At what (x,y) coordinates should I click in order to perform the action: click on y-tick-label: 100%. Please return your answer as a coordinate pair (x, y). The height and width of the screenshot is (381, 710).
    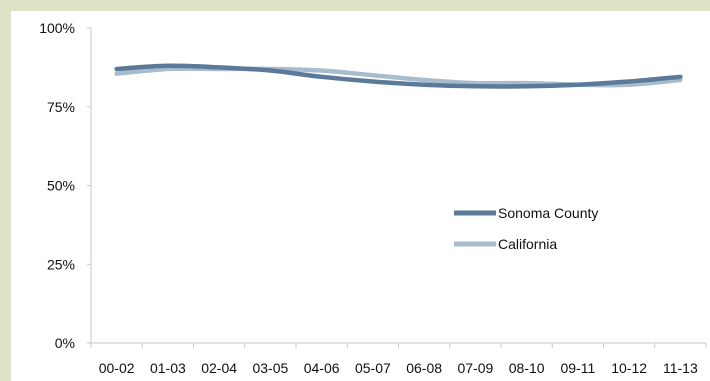
    Looking at the image, I should click on (57, 28).